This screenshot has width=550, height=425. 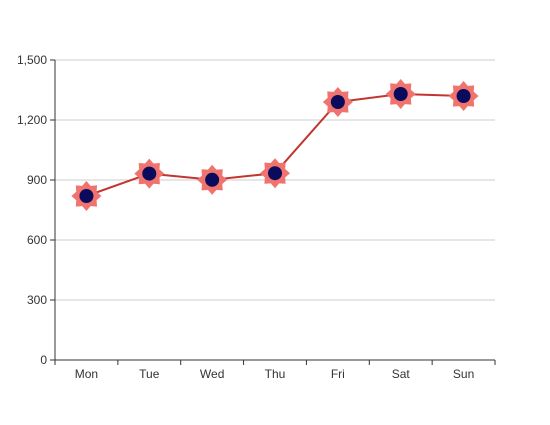 What do you see at coordinates (43, 360) in the screenshot?
I see `y-tick-label: 0` at bounding box center [43, 360].